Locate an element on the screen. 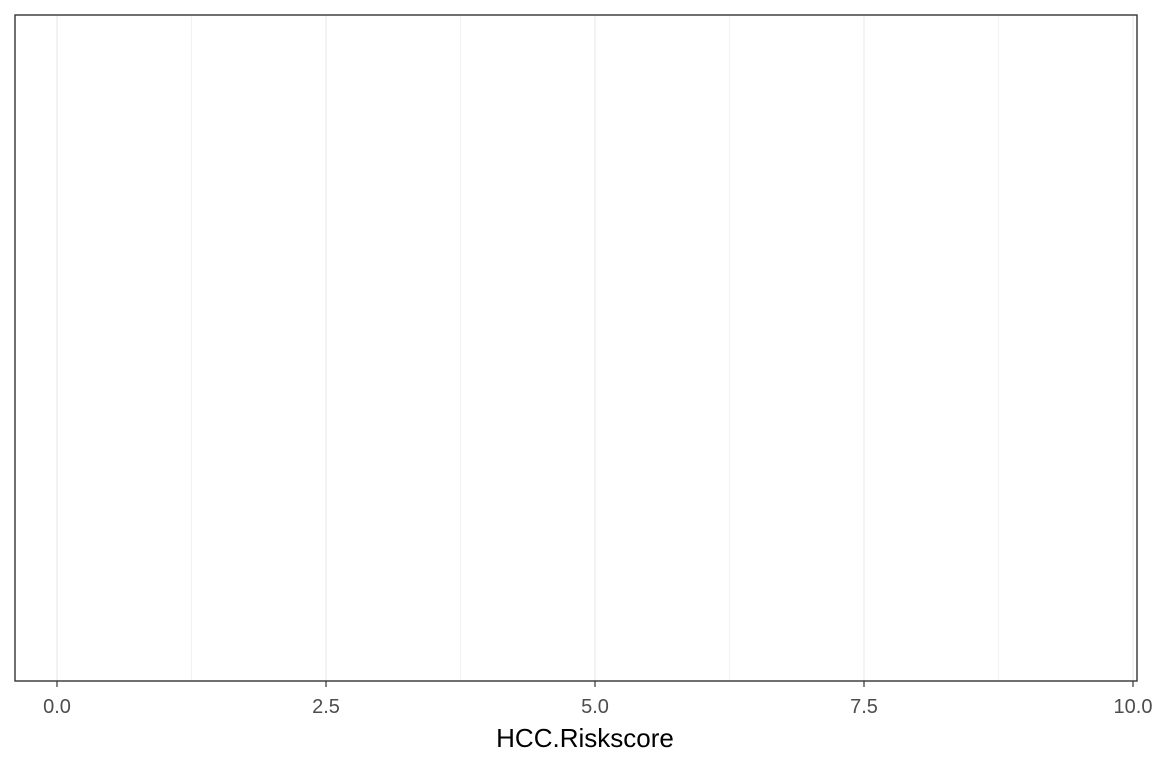 Image resolution: width=1152 pixels, height=768 pixels. x-tick-label-2: 5.0 is located at coordinates (595, 707).